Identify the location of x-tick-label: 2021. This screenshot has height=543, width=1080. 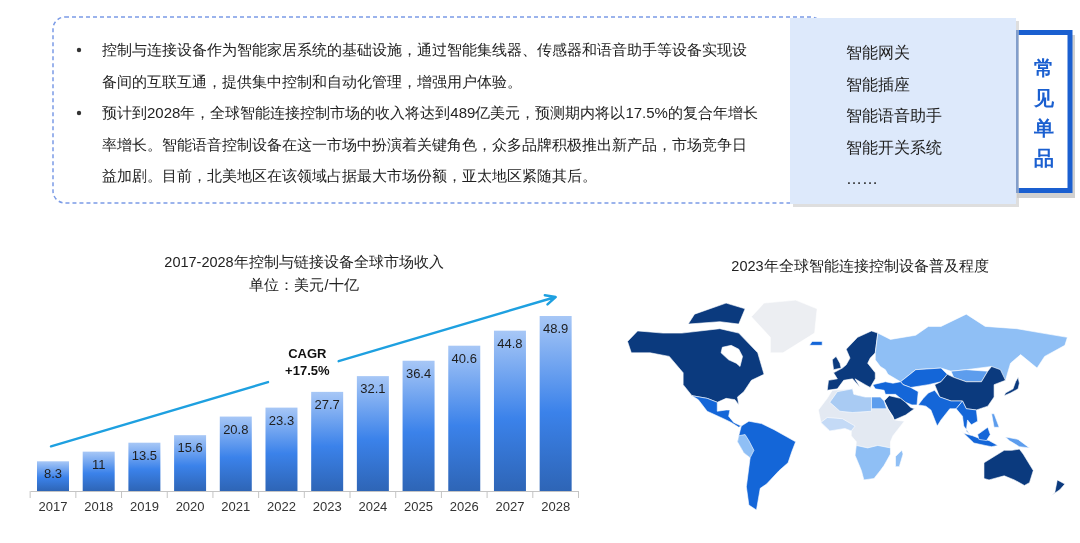
(236, 507).